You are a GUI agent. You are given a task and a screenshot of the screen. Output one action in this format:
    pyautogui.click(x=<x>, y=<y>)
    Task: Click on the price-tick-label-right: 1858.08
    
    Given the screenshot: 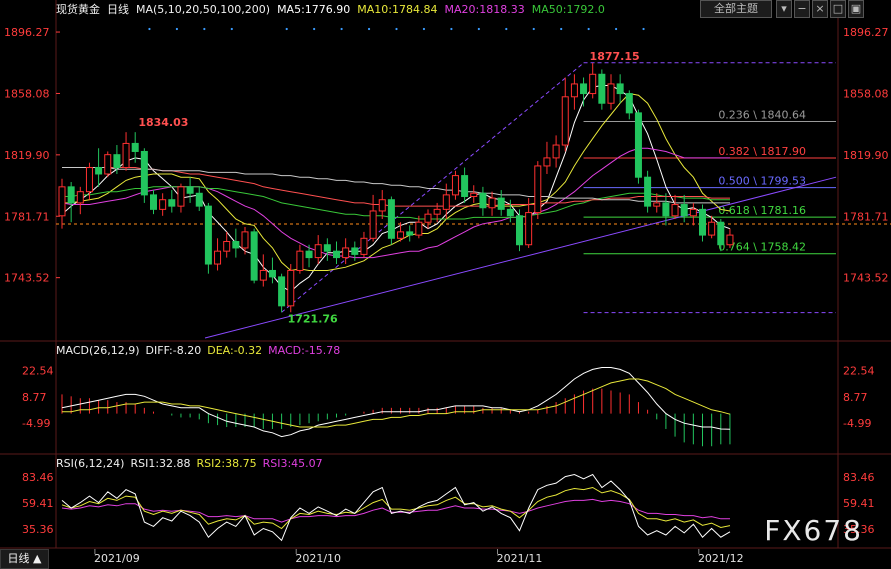 What is the action you would take?
    pyautogui.click(x=866, y=93)
    